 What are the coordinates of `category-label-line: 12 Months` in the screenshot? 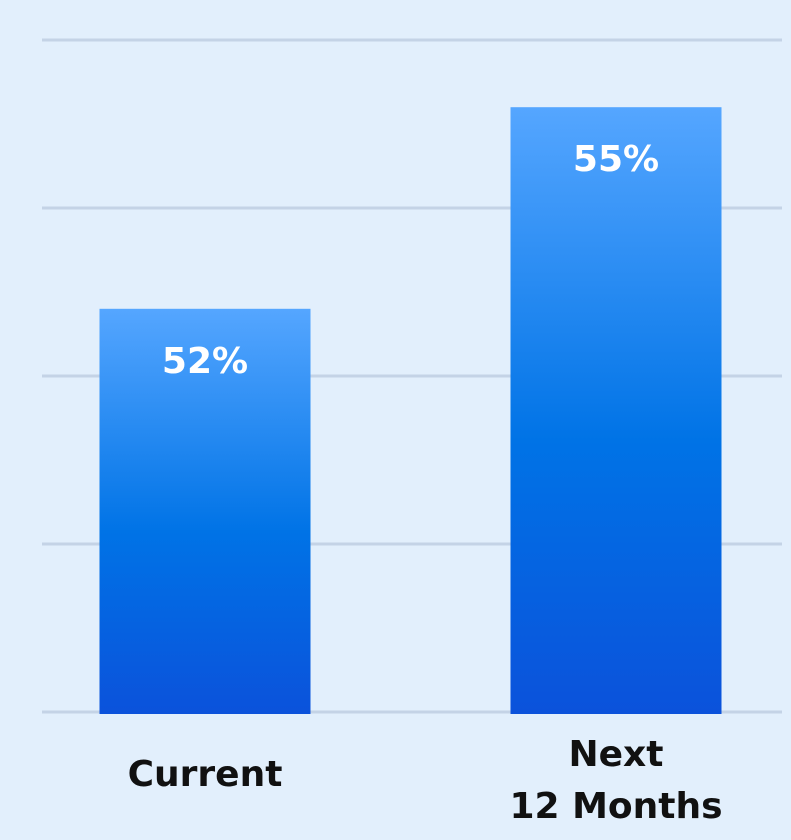 It's located at (615, 806).